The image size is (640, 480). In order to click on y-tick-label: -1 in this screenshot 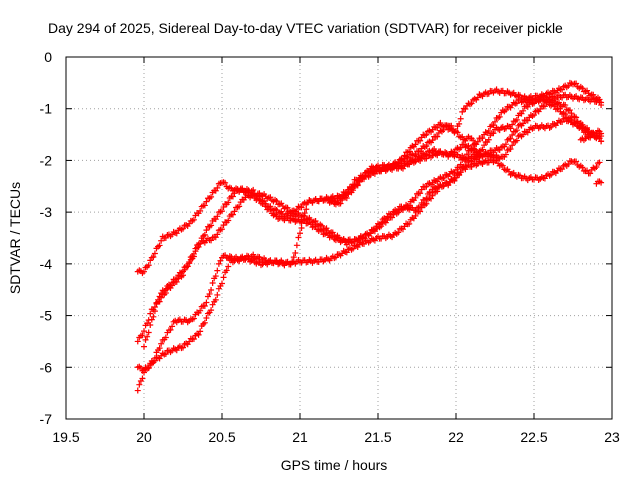, I will do `click(46, 109)`.